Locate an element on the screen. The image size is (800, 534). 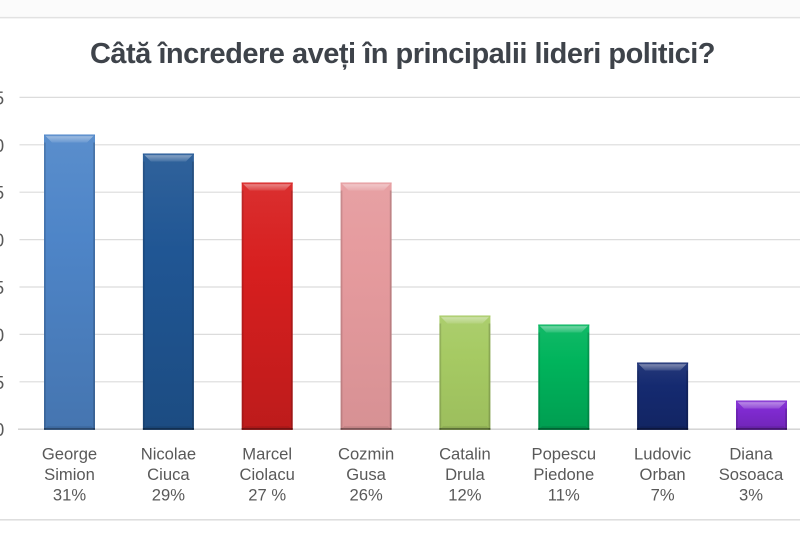
svg-text: Cozmin is located at coordinates (366, 453).